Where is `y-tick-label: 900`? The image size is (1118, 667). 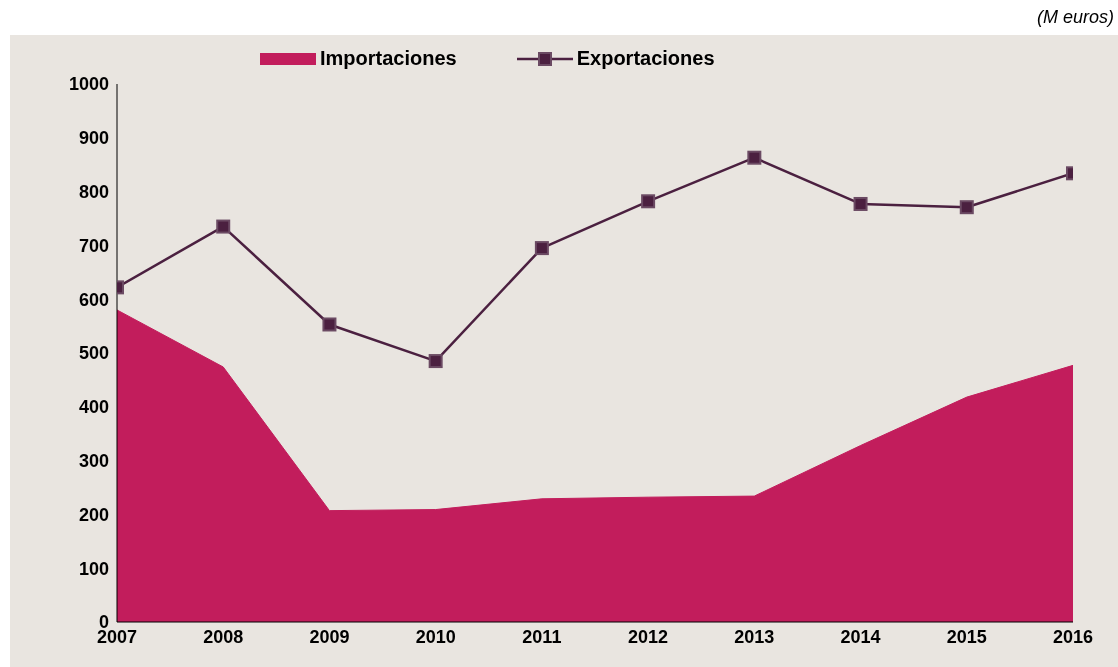
y-tick-label: 900 is located at coordinates (93, 138).